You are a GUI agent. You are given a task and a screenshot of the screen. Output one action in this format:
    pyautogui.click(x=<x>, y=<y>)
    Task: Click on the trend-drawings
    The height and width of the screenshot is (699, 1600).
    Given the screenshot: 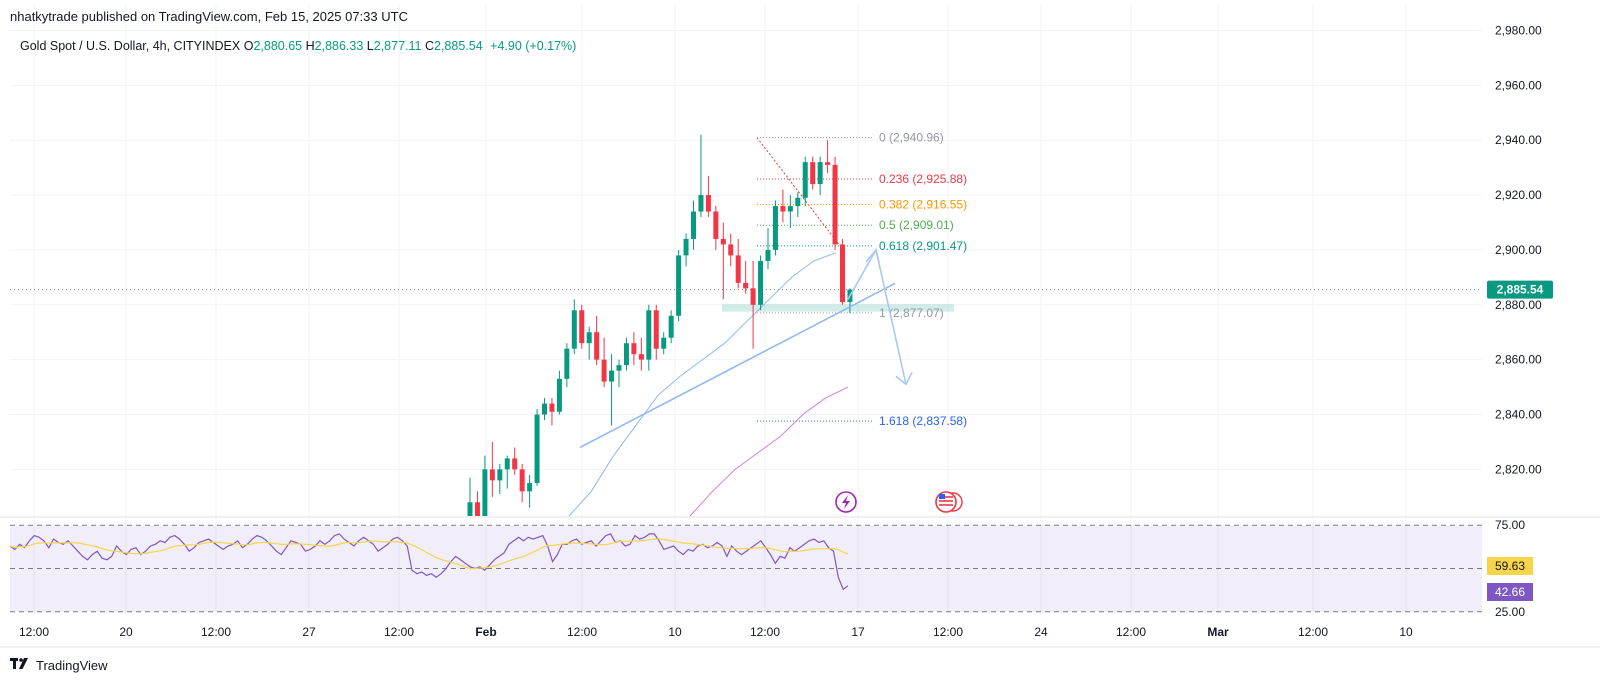 What is the action you would take?
    pyautogui.click(x=746, y=348)
    